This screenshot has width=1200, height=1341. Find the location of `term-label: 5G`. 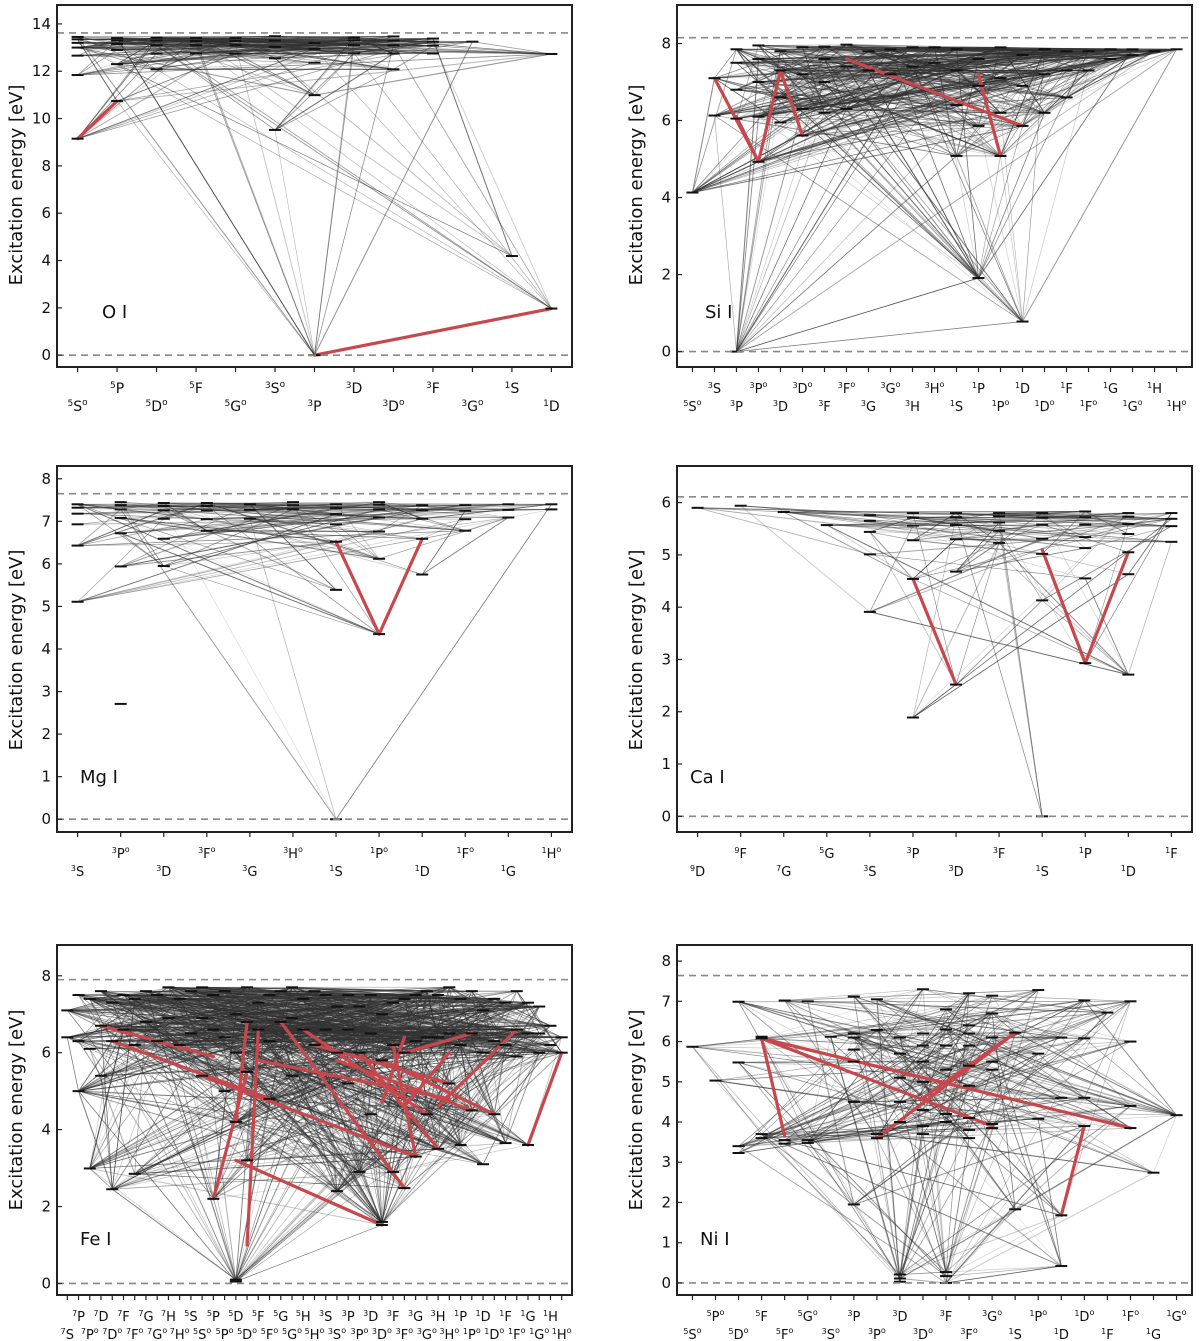

term-label: 5G is located at coordinates (826, 854).